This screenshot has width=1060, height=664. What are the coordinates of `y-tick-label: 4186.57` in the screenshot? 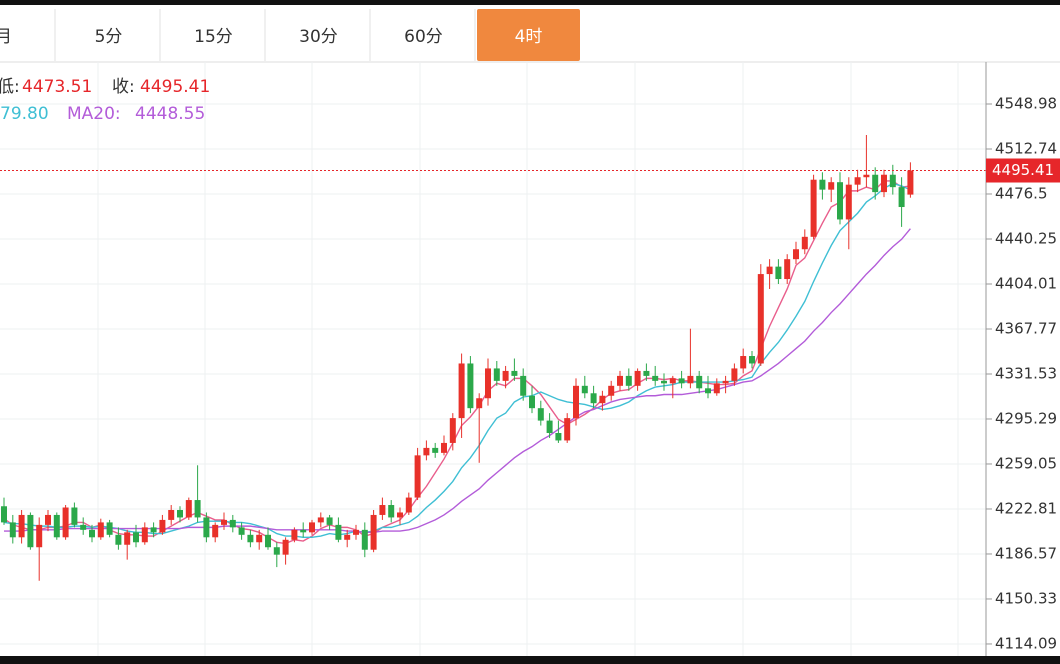 It's located at (1026, 553).